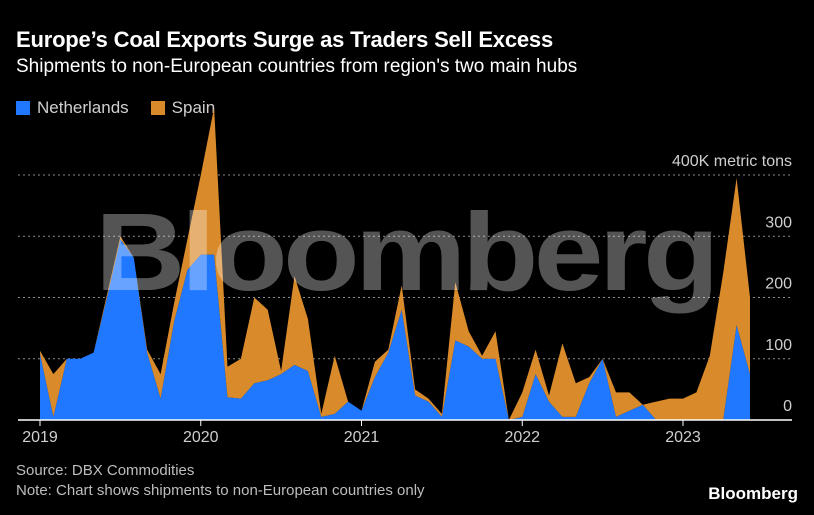 The width and height of the screenshot is (814, 515). What do you see at coordinates (778, 284) in the screenshot?
I see `y-tick-label-200: 200` at bounding box center [778, 284].